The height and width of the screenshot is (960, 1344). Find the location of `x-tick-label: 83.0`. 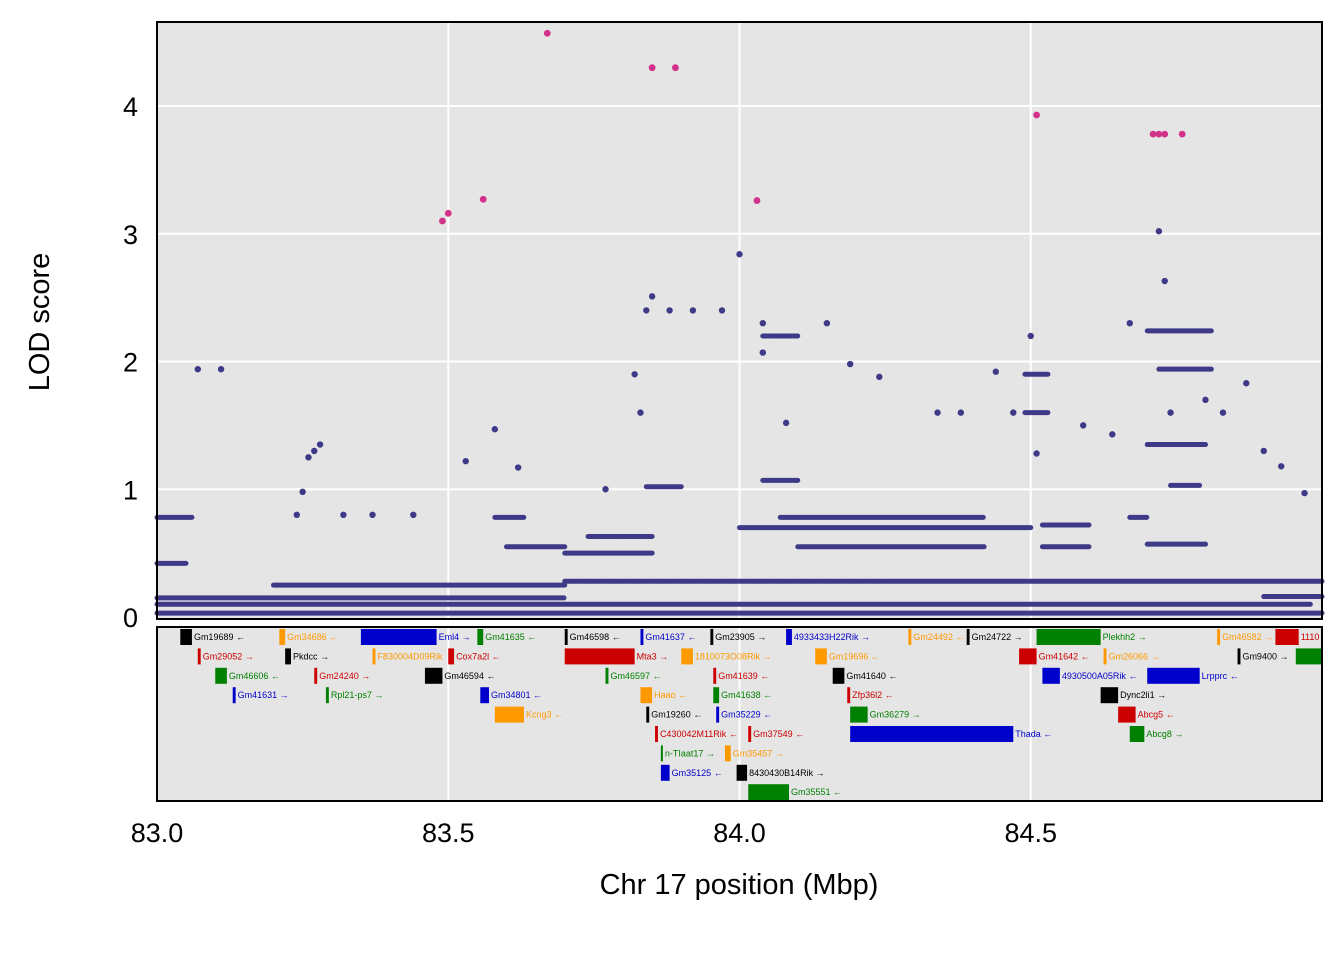

x-tick-label: 83.0 is located at coordinates (157, 833).